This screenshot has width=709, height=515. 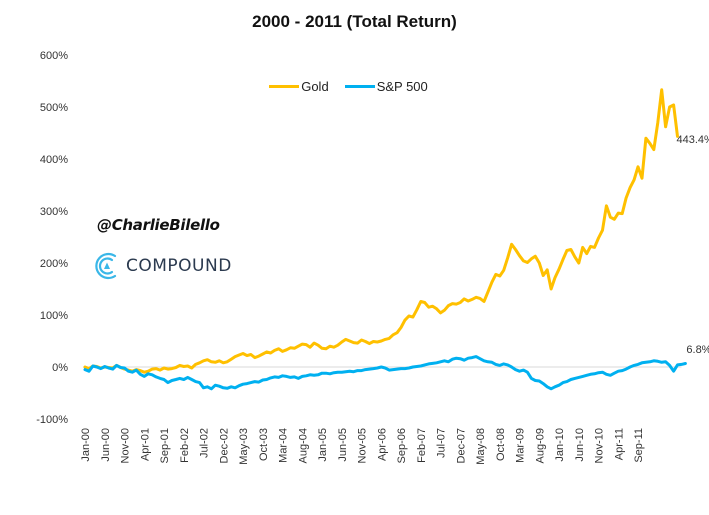 I want to click on x-tick-label: Jul-07, so click(x=442, y=443).